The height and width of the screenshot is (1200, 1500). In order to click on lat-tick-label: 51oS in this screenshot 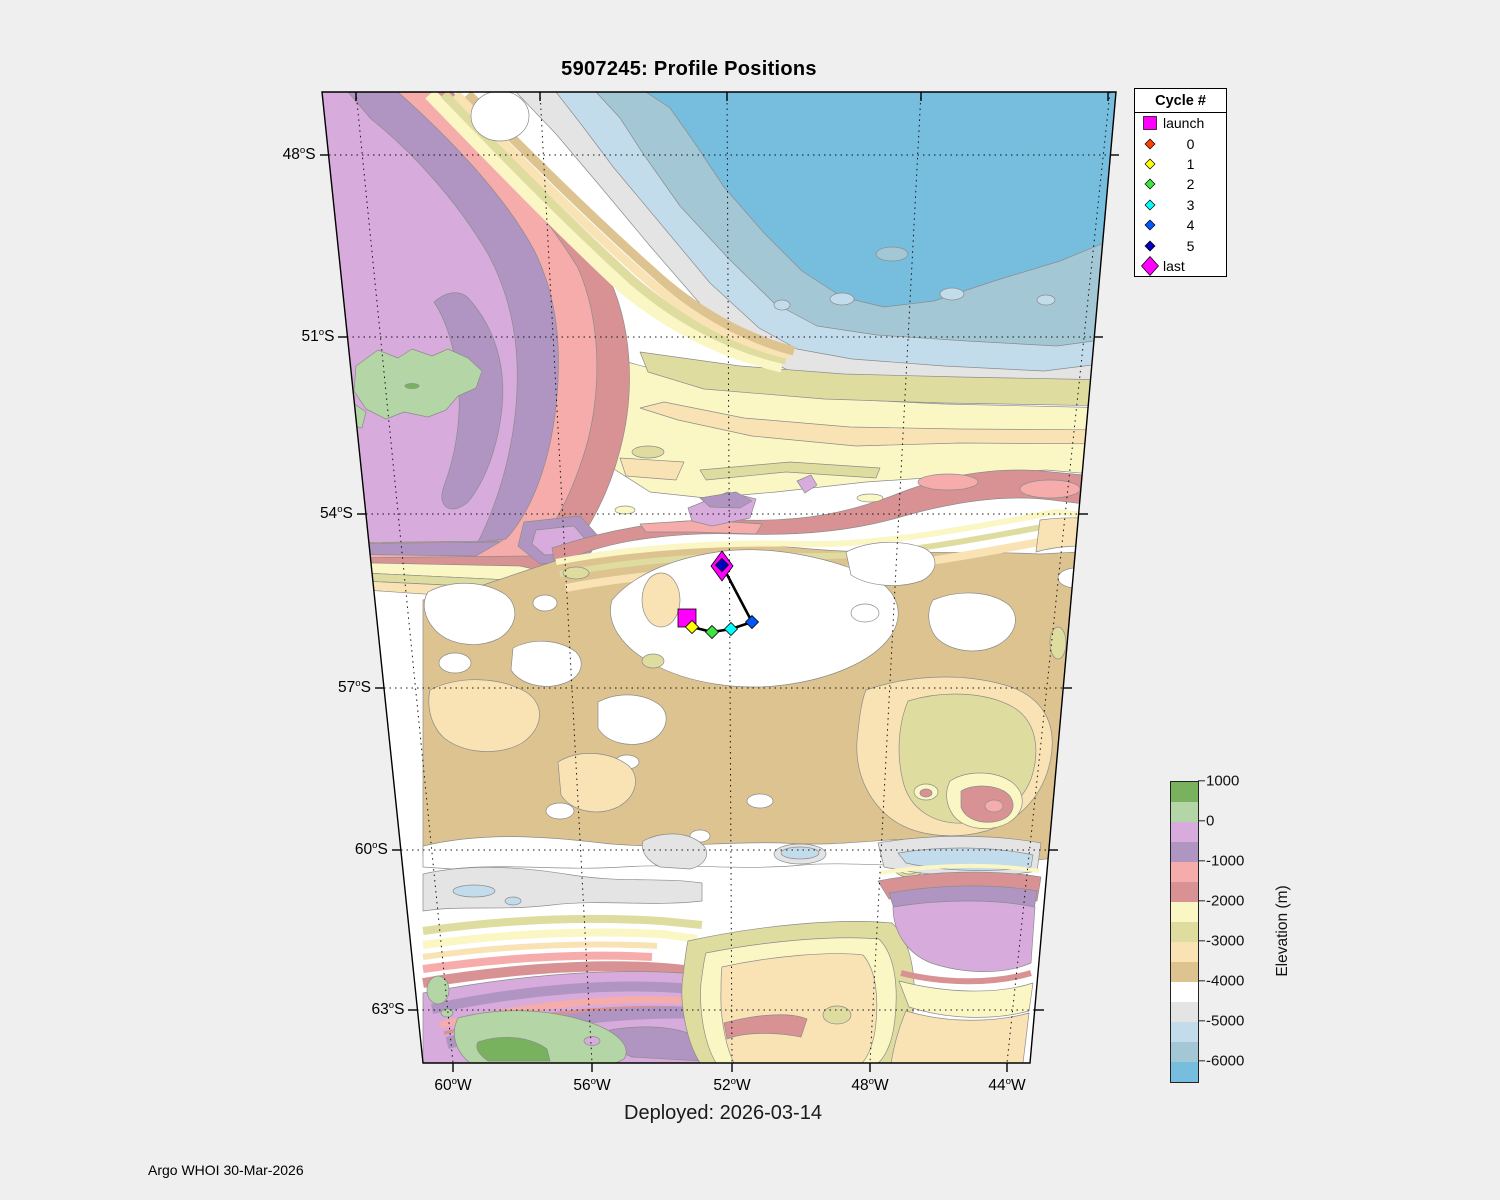, I will do `click(318, 335)`.